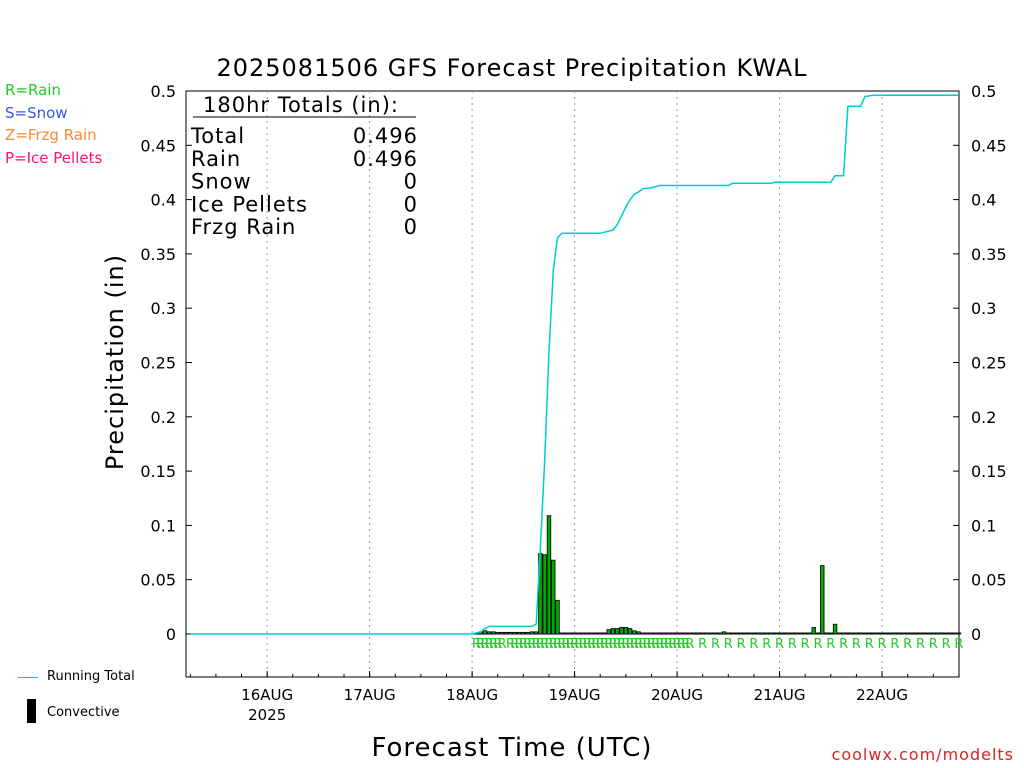 The width and height of the screenshot is (1024, 768). Describe the element at coordinates (385, 159) in the screenshot. I see `totals-row-value: 0.496` at that location.